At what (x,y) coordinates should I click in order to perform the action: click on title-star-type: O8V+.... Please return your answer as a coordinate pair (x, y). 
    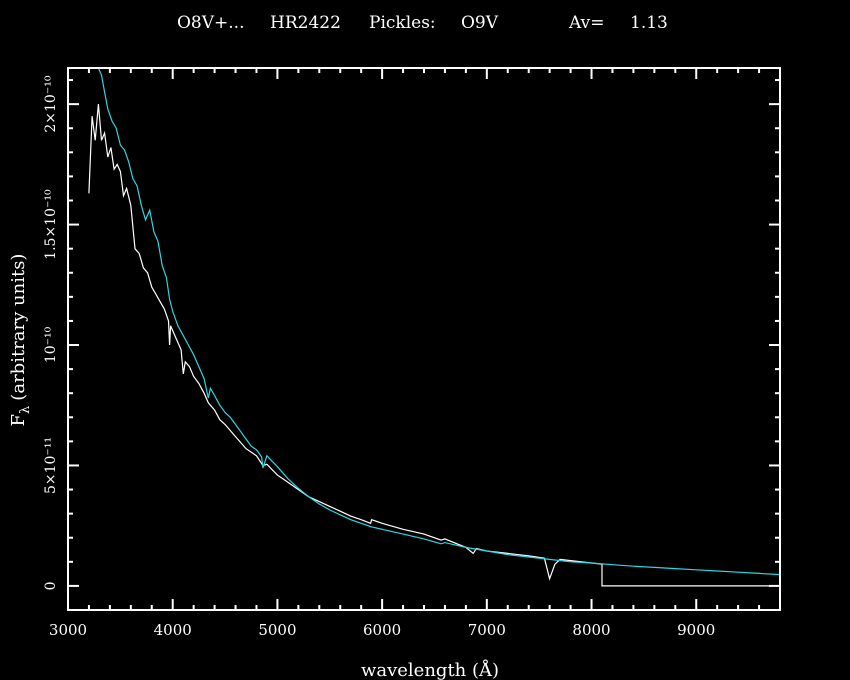
    Looking at the image, I should click on (211, 23).